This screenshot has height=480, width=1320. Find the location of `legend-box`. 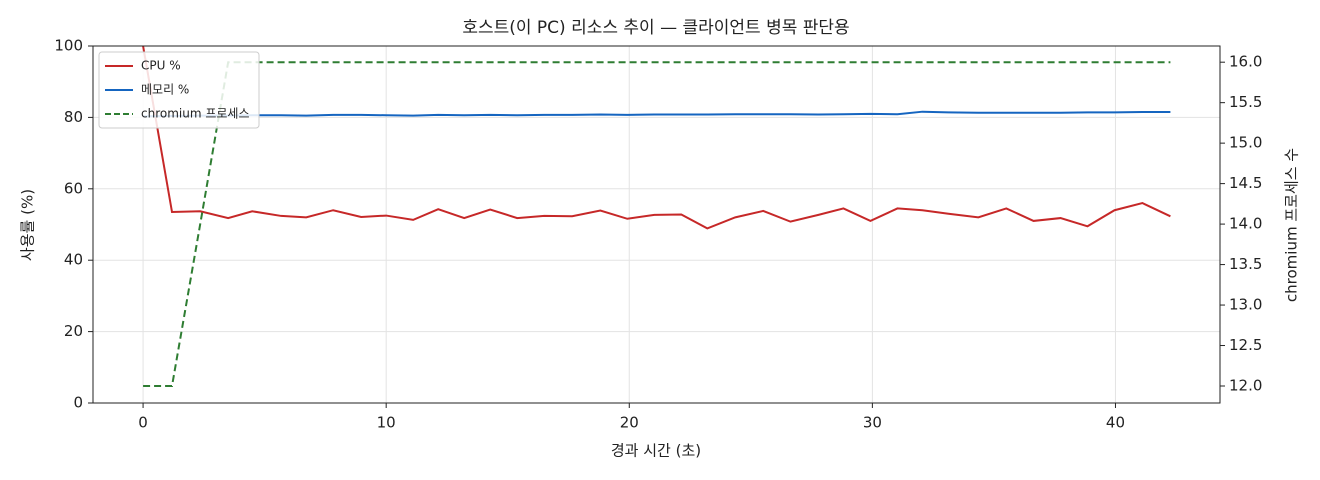

legend-box is located at coordinates (179, 90).